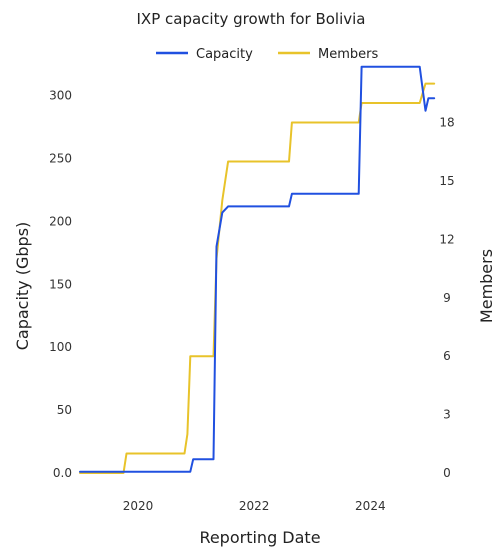 This screenshot has width=502, height=550. Describe the element at coordinates (446, 181) in the screenshot. I see `y-right-tick-label: 15` at that location.